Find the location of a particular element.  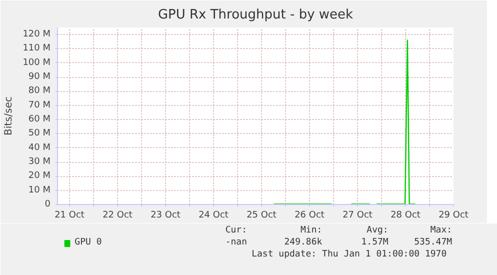

y-tick-label: 100 M is located at coordinates (36, 63).